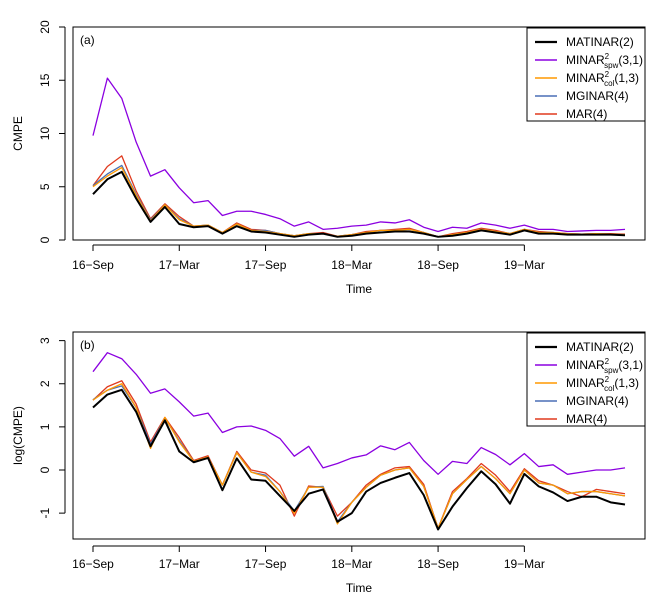 This screenshot has height=605, width=664. Describe the element at coordinates (45, 134) in the screenshot. I see `y-tick-label: 10` at that location.